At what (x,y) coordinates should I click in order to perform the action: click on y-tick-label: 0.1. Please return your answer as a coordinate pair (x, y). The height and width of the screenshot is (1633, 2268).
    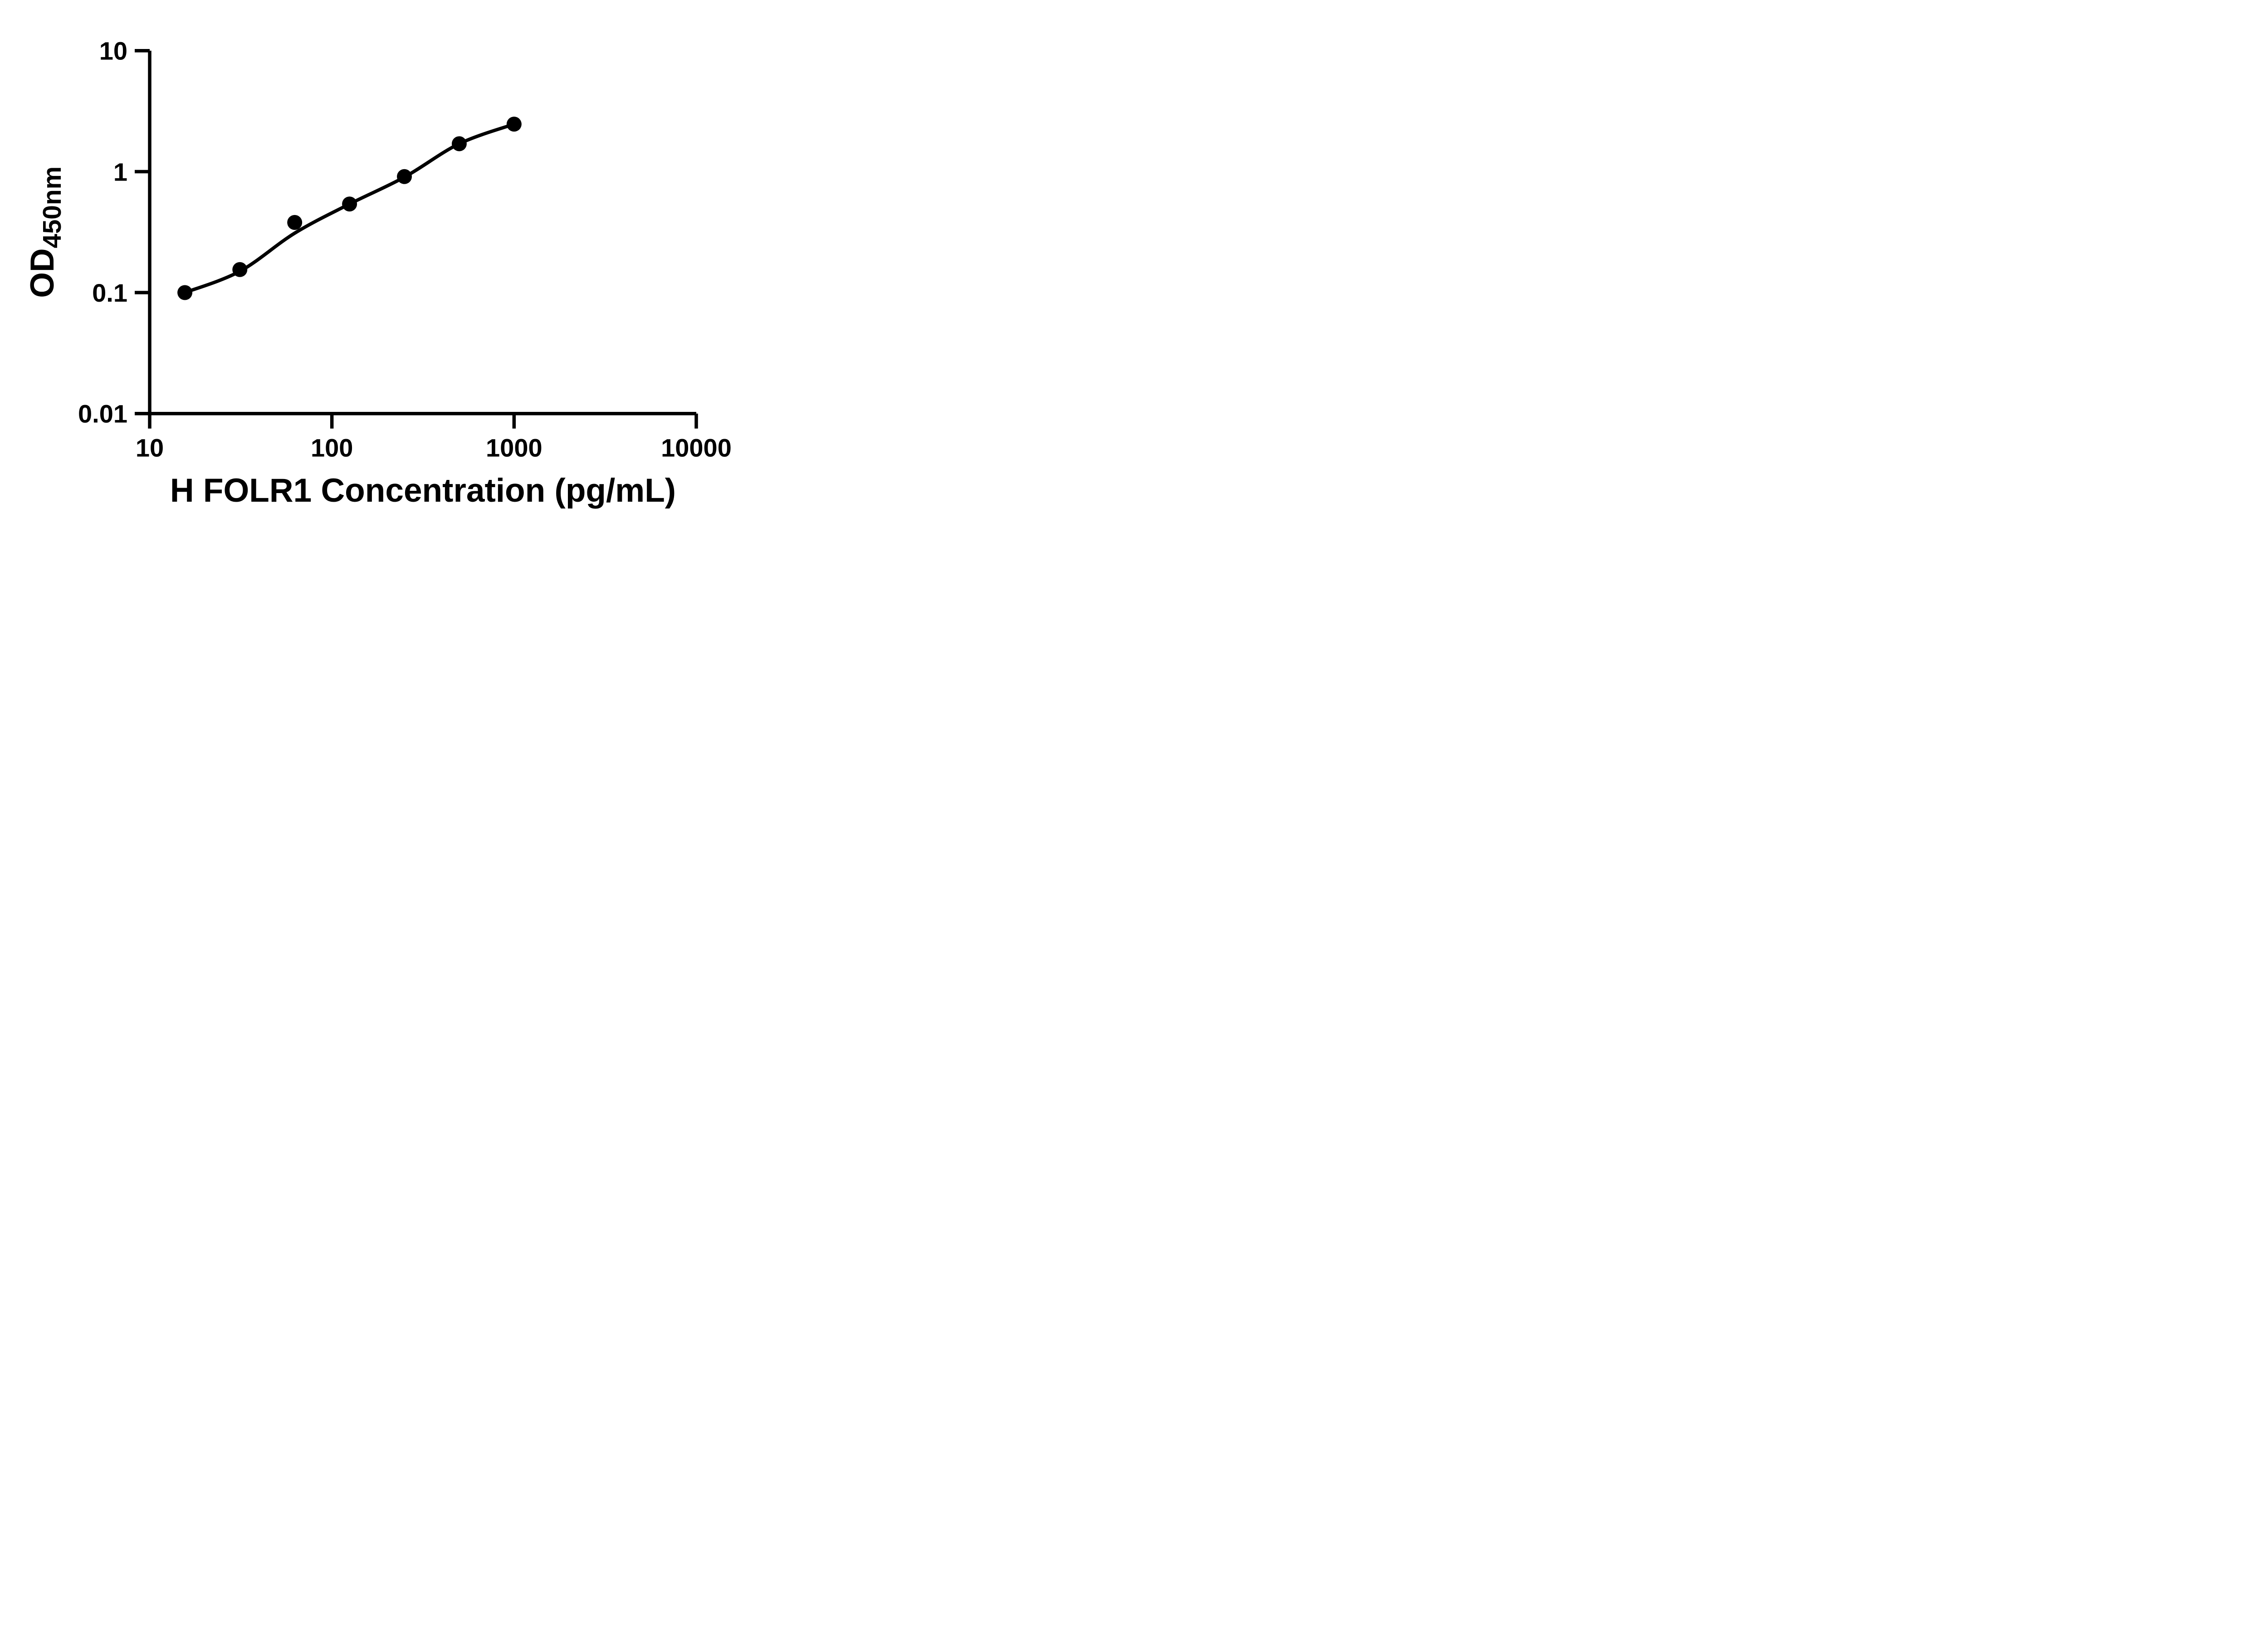
    Looking at the image, I should click on (110, 293).